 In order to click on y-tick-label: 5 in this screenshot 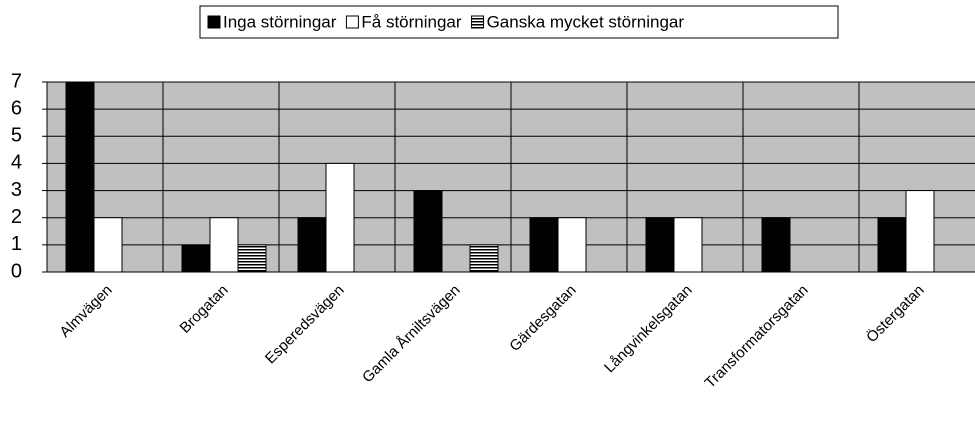, I will do `click(16, 136)`.